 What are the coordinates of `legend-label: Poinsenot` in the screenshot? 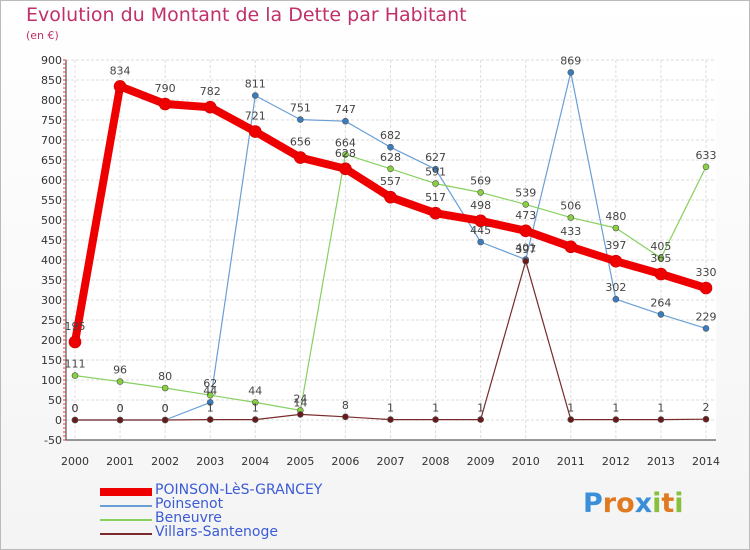 It's located at (189, 504).